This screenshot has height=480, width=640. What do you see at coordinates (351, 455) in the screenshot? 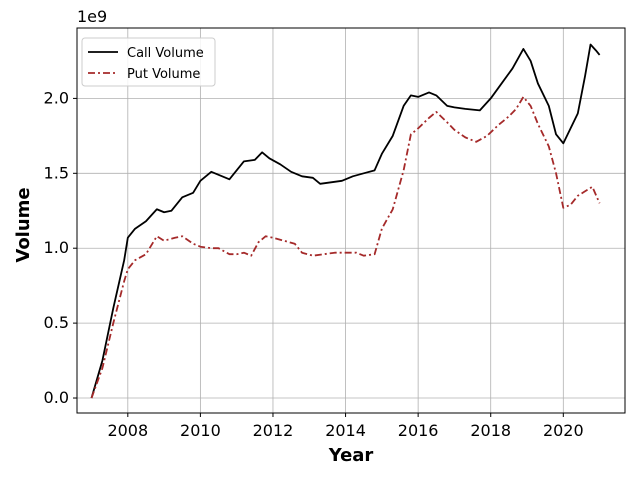
I see `x-axis-label: Year` at bounding box center [351, 455].